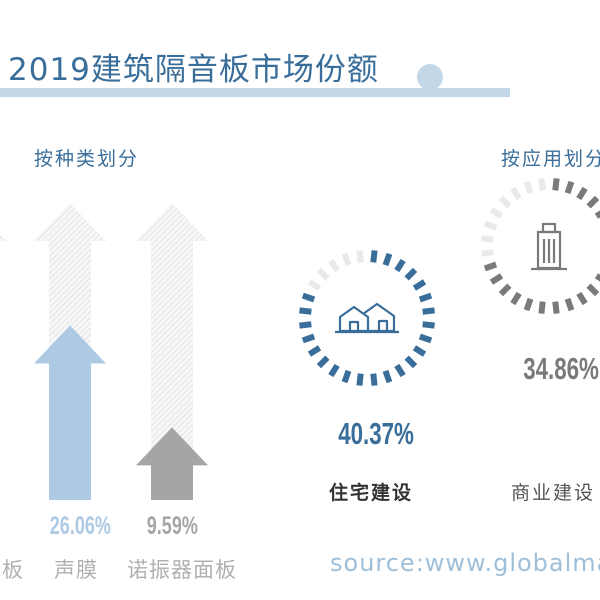 This screenshot has width=600, height=600. I want to click on panel-track-arrow, so click(3, 237).